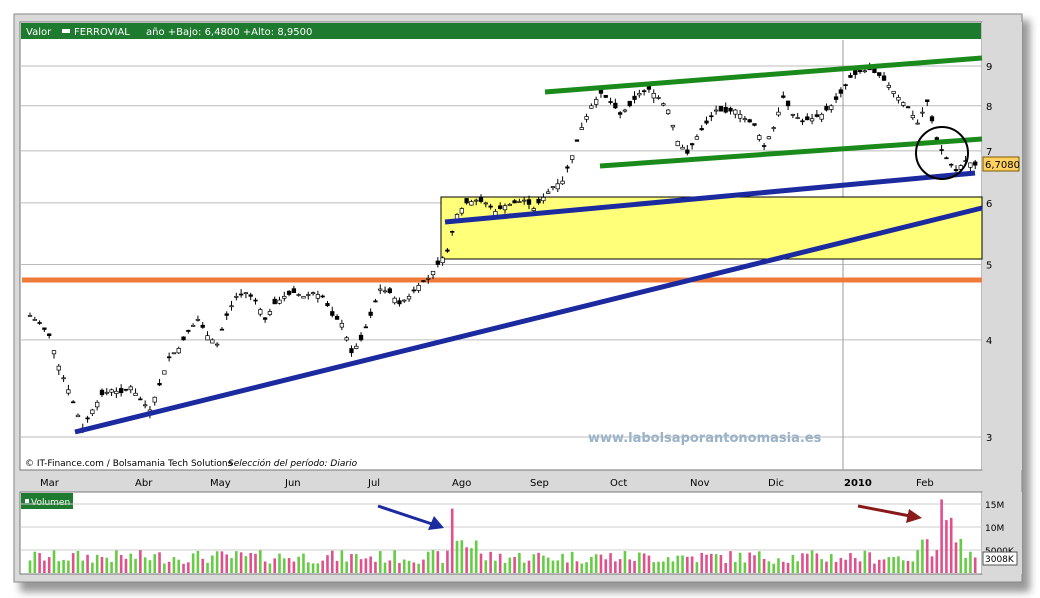 The width and height of the screenshot is (1040, 598). What do you see at coordinates (373, 483) in the screenshot?
I see `x-tick-label: Jul` at bounding box center [373, 483].